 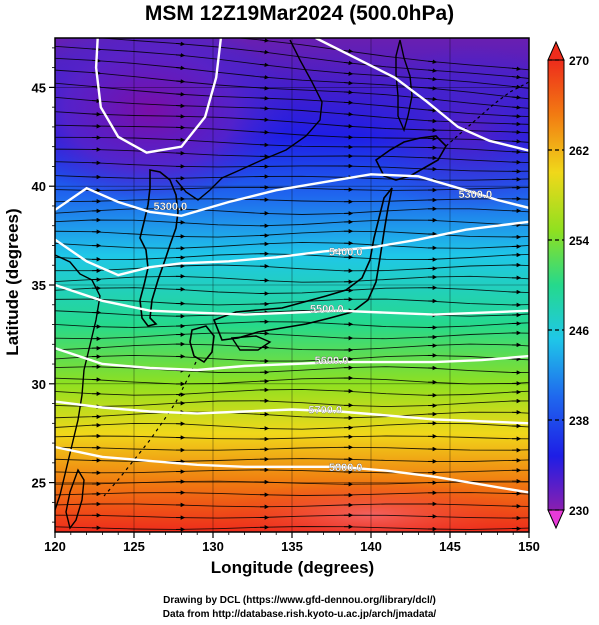 What do you see at coordinates (556, 50) in the screenshot?
I see `colorbar-top-arrow` at bounding box center [556, 50].